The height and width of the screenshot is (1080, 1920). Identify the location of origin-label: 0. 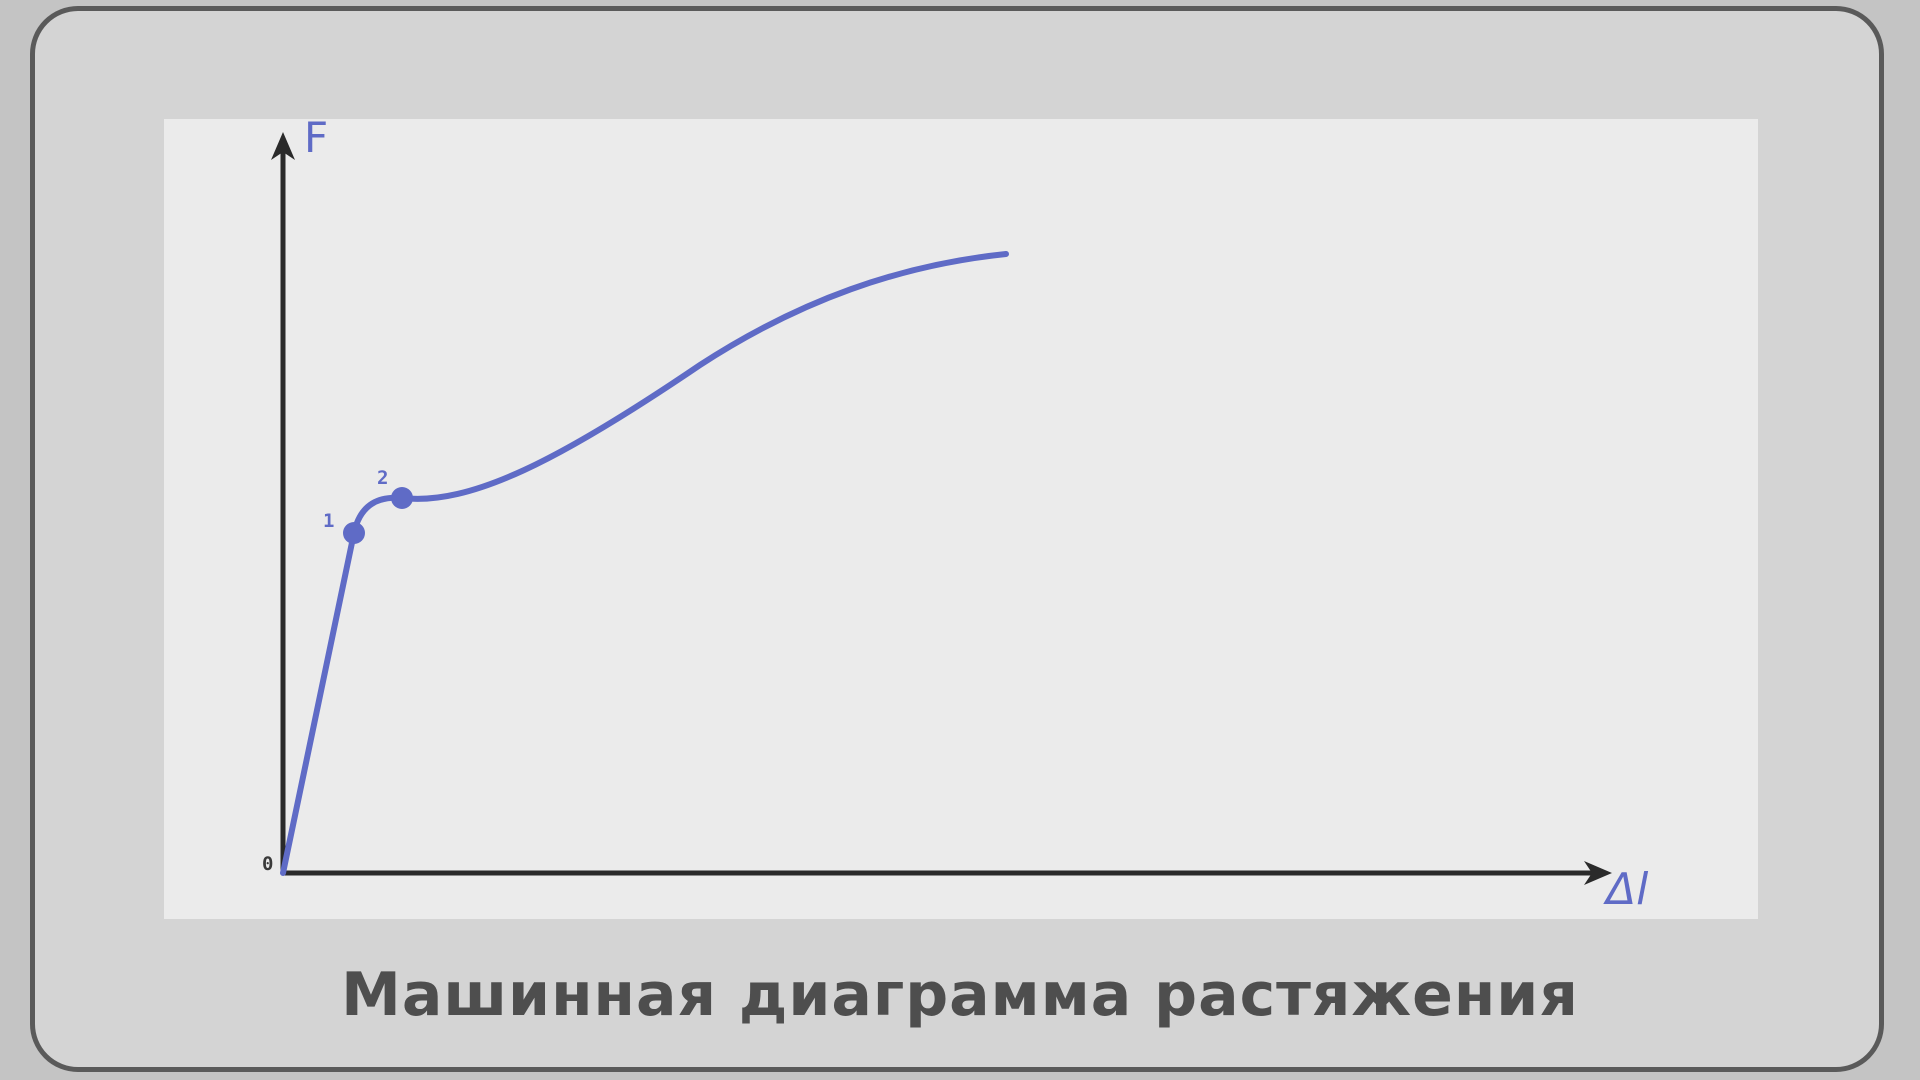
(267, 864).